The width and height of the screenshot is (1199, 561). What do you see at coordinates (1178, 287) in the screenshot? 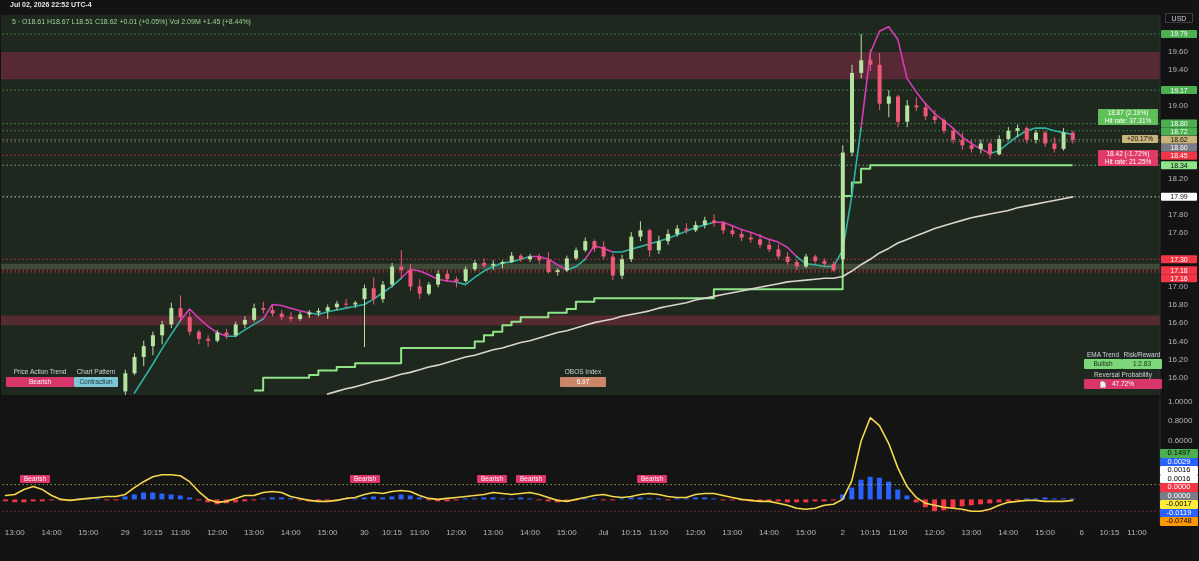
I see `y-tick-label: 17.00` at bounding box center [1178, 287].